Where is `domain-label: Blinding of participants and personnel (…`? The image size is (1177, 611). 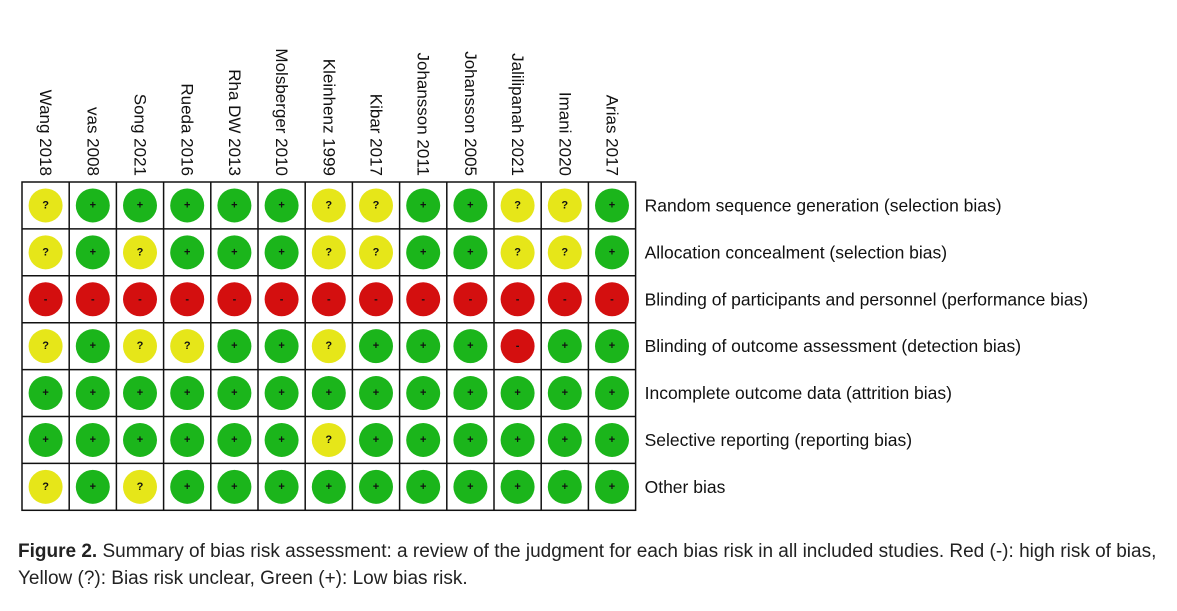
domain-label: Blinding of participants and personnel (… is located at coordinates (867, 299).